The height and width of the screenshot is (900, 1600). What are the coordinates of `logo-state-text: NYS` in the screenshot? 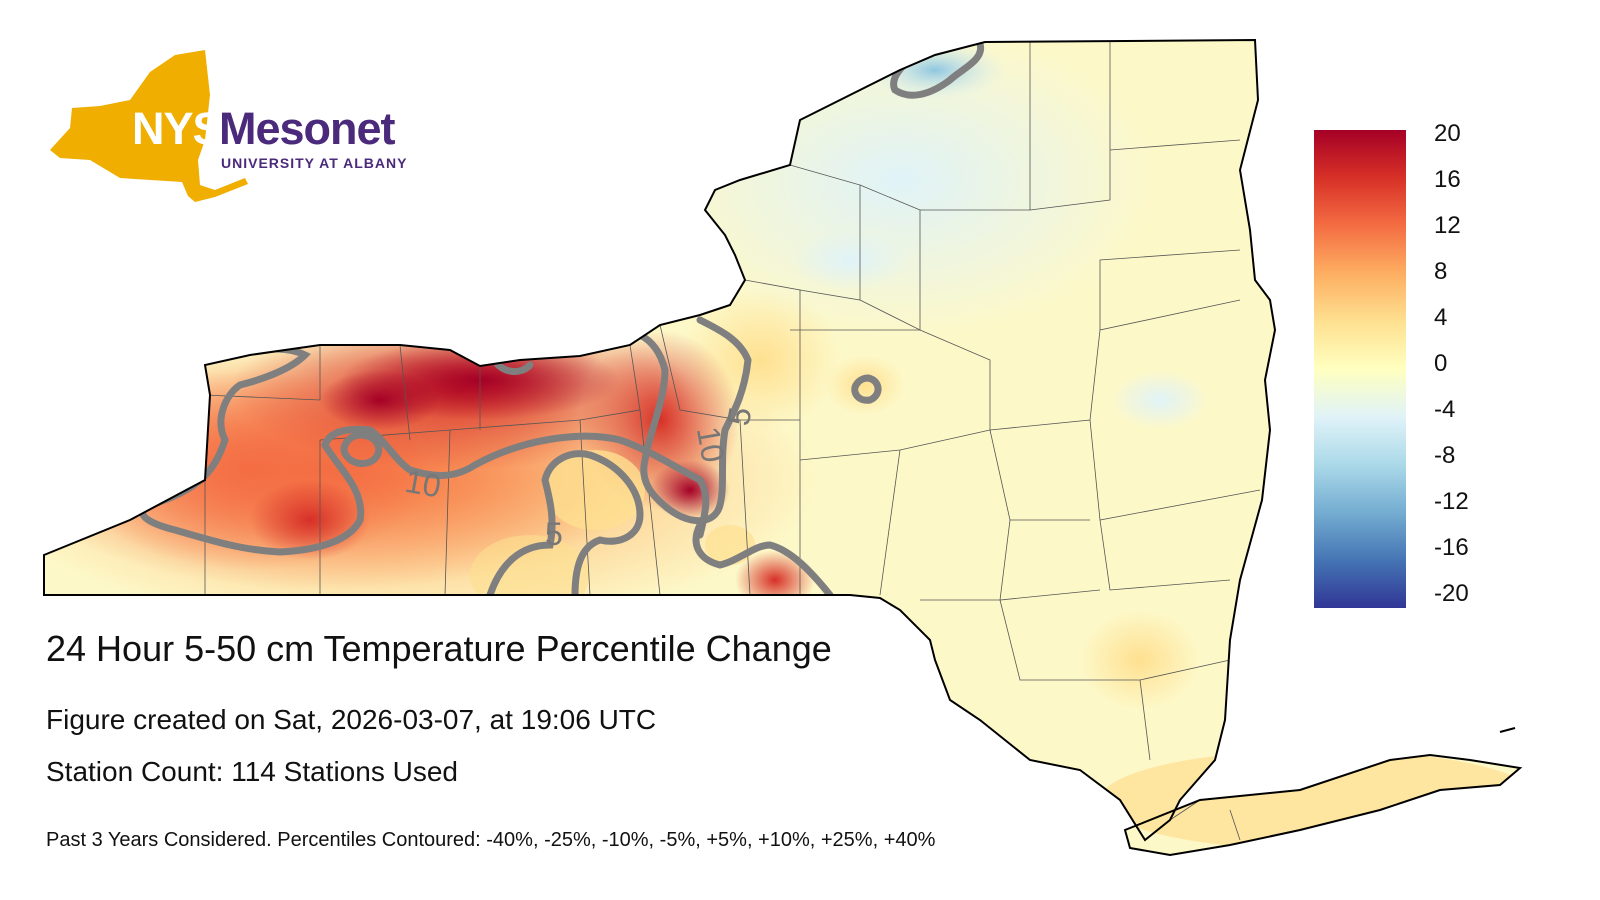 It's located at (177, 128).